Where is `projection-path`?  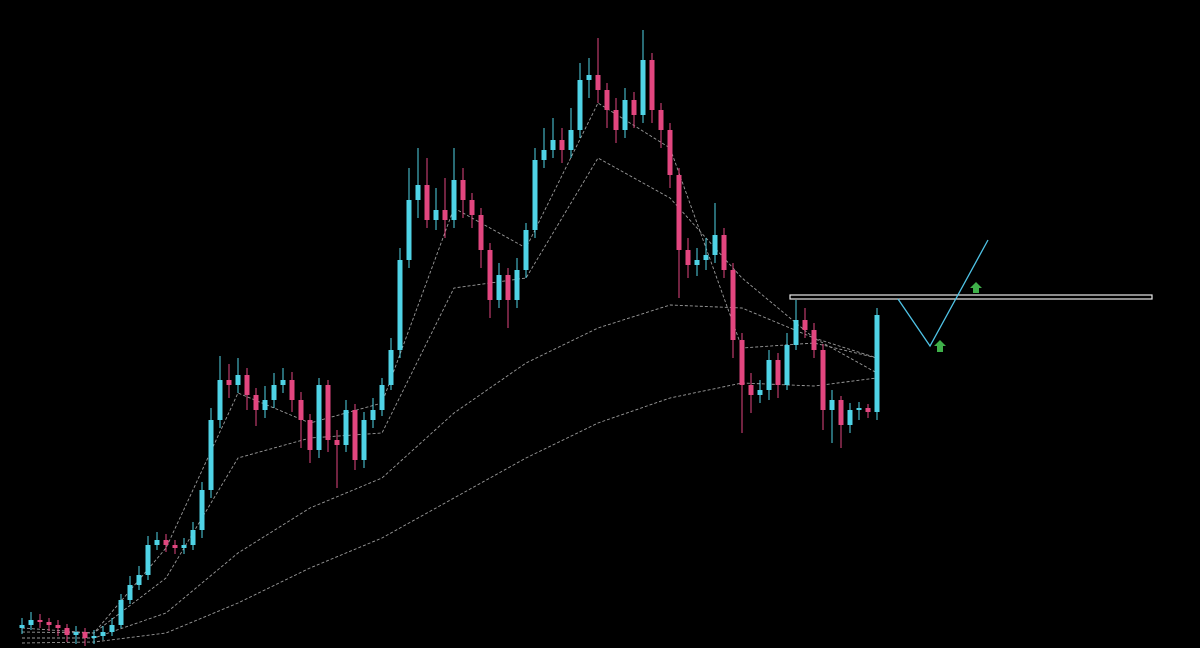
projection-path is located at coordinates (943, 293).